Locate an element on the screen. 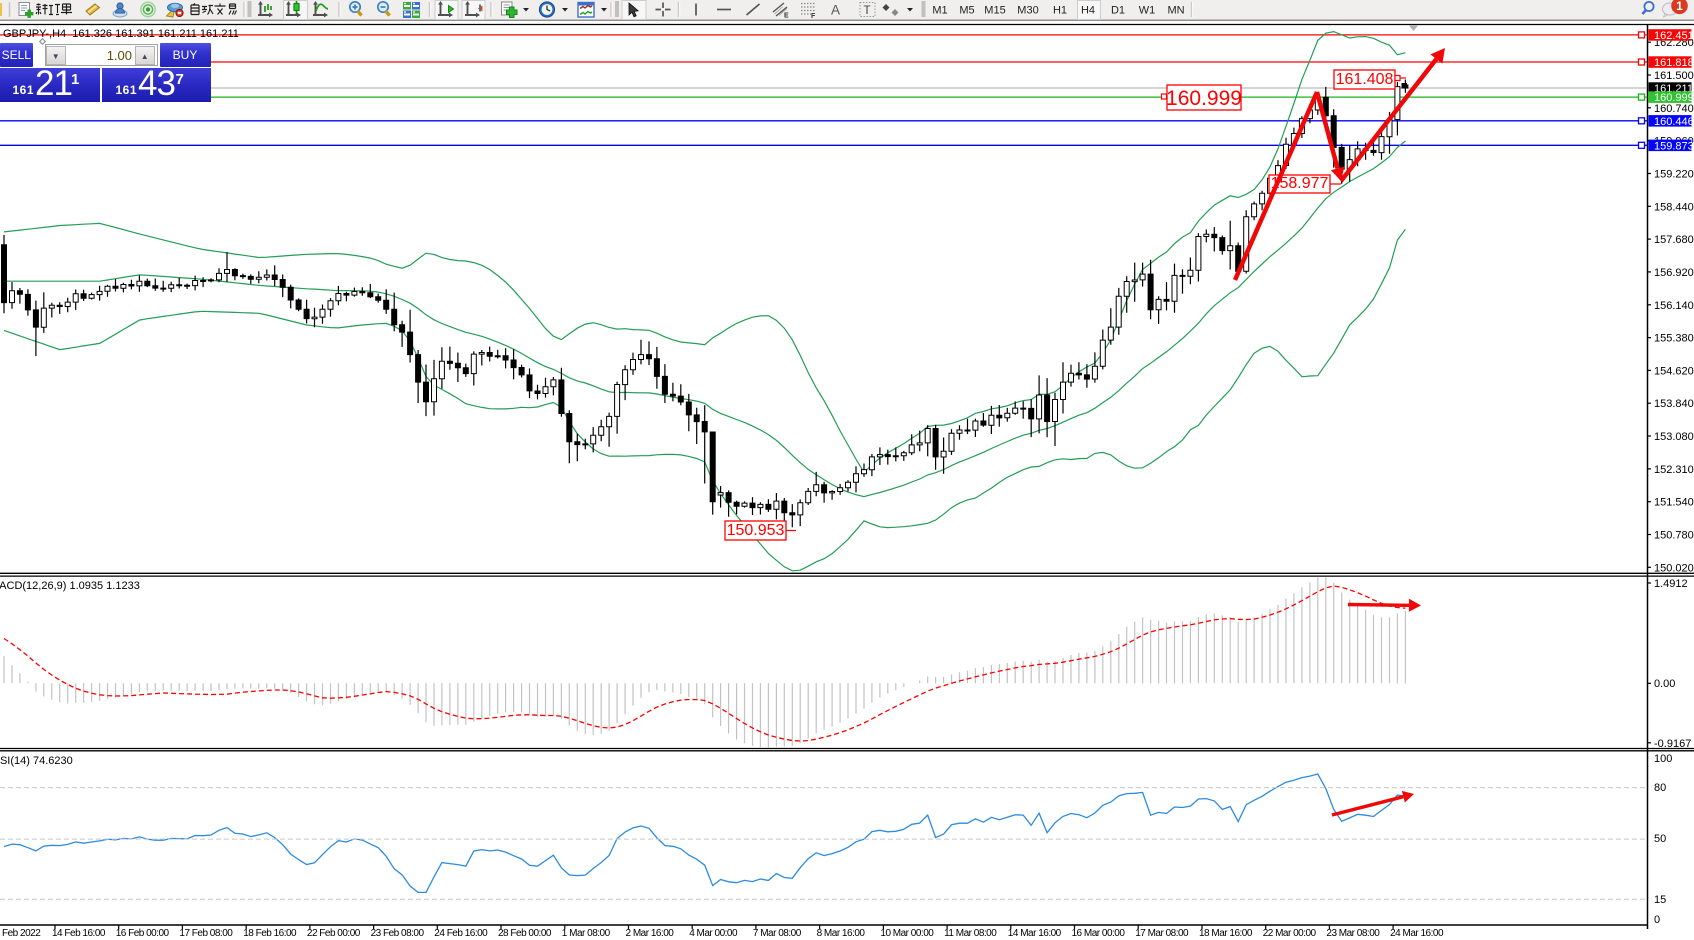 This screenshot has height=940, width=1694. svg-text: M1 is located at coordinates (939, 11).